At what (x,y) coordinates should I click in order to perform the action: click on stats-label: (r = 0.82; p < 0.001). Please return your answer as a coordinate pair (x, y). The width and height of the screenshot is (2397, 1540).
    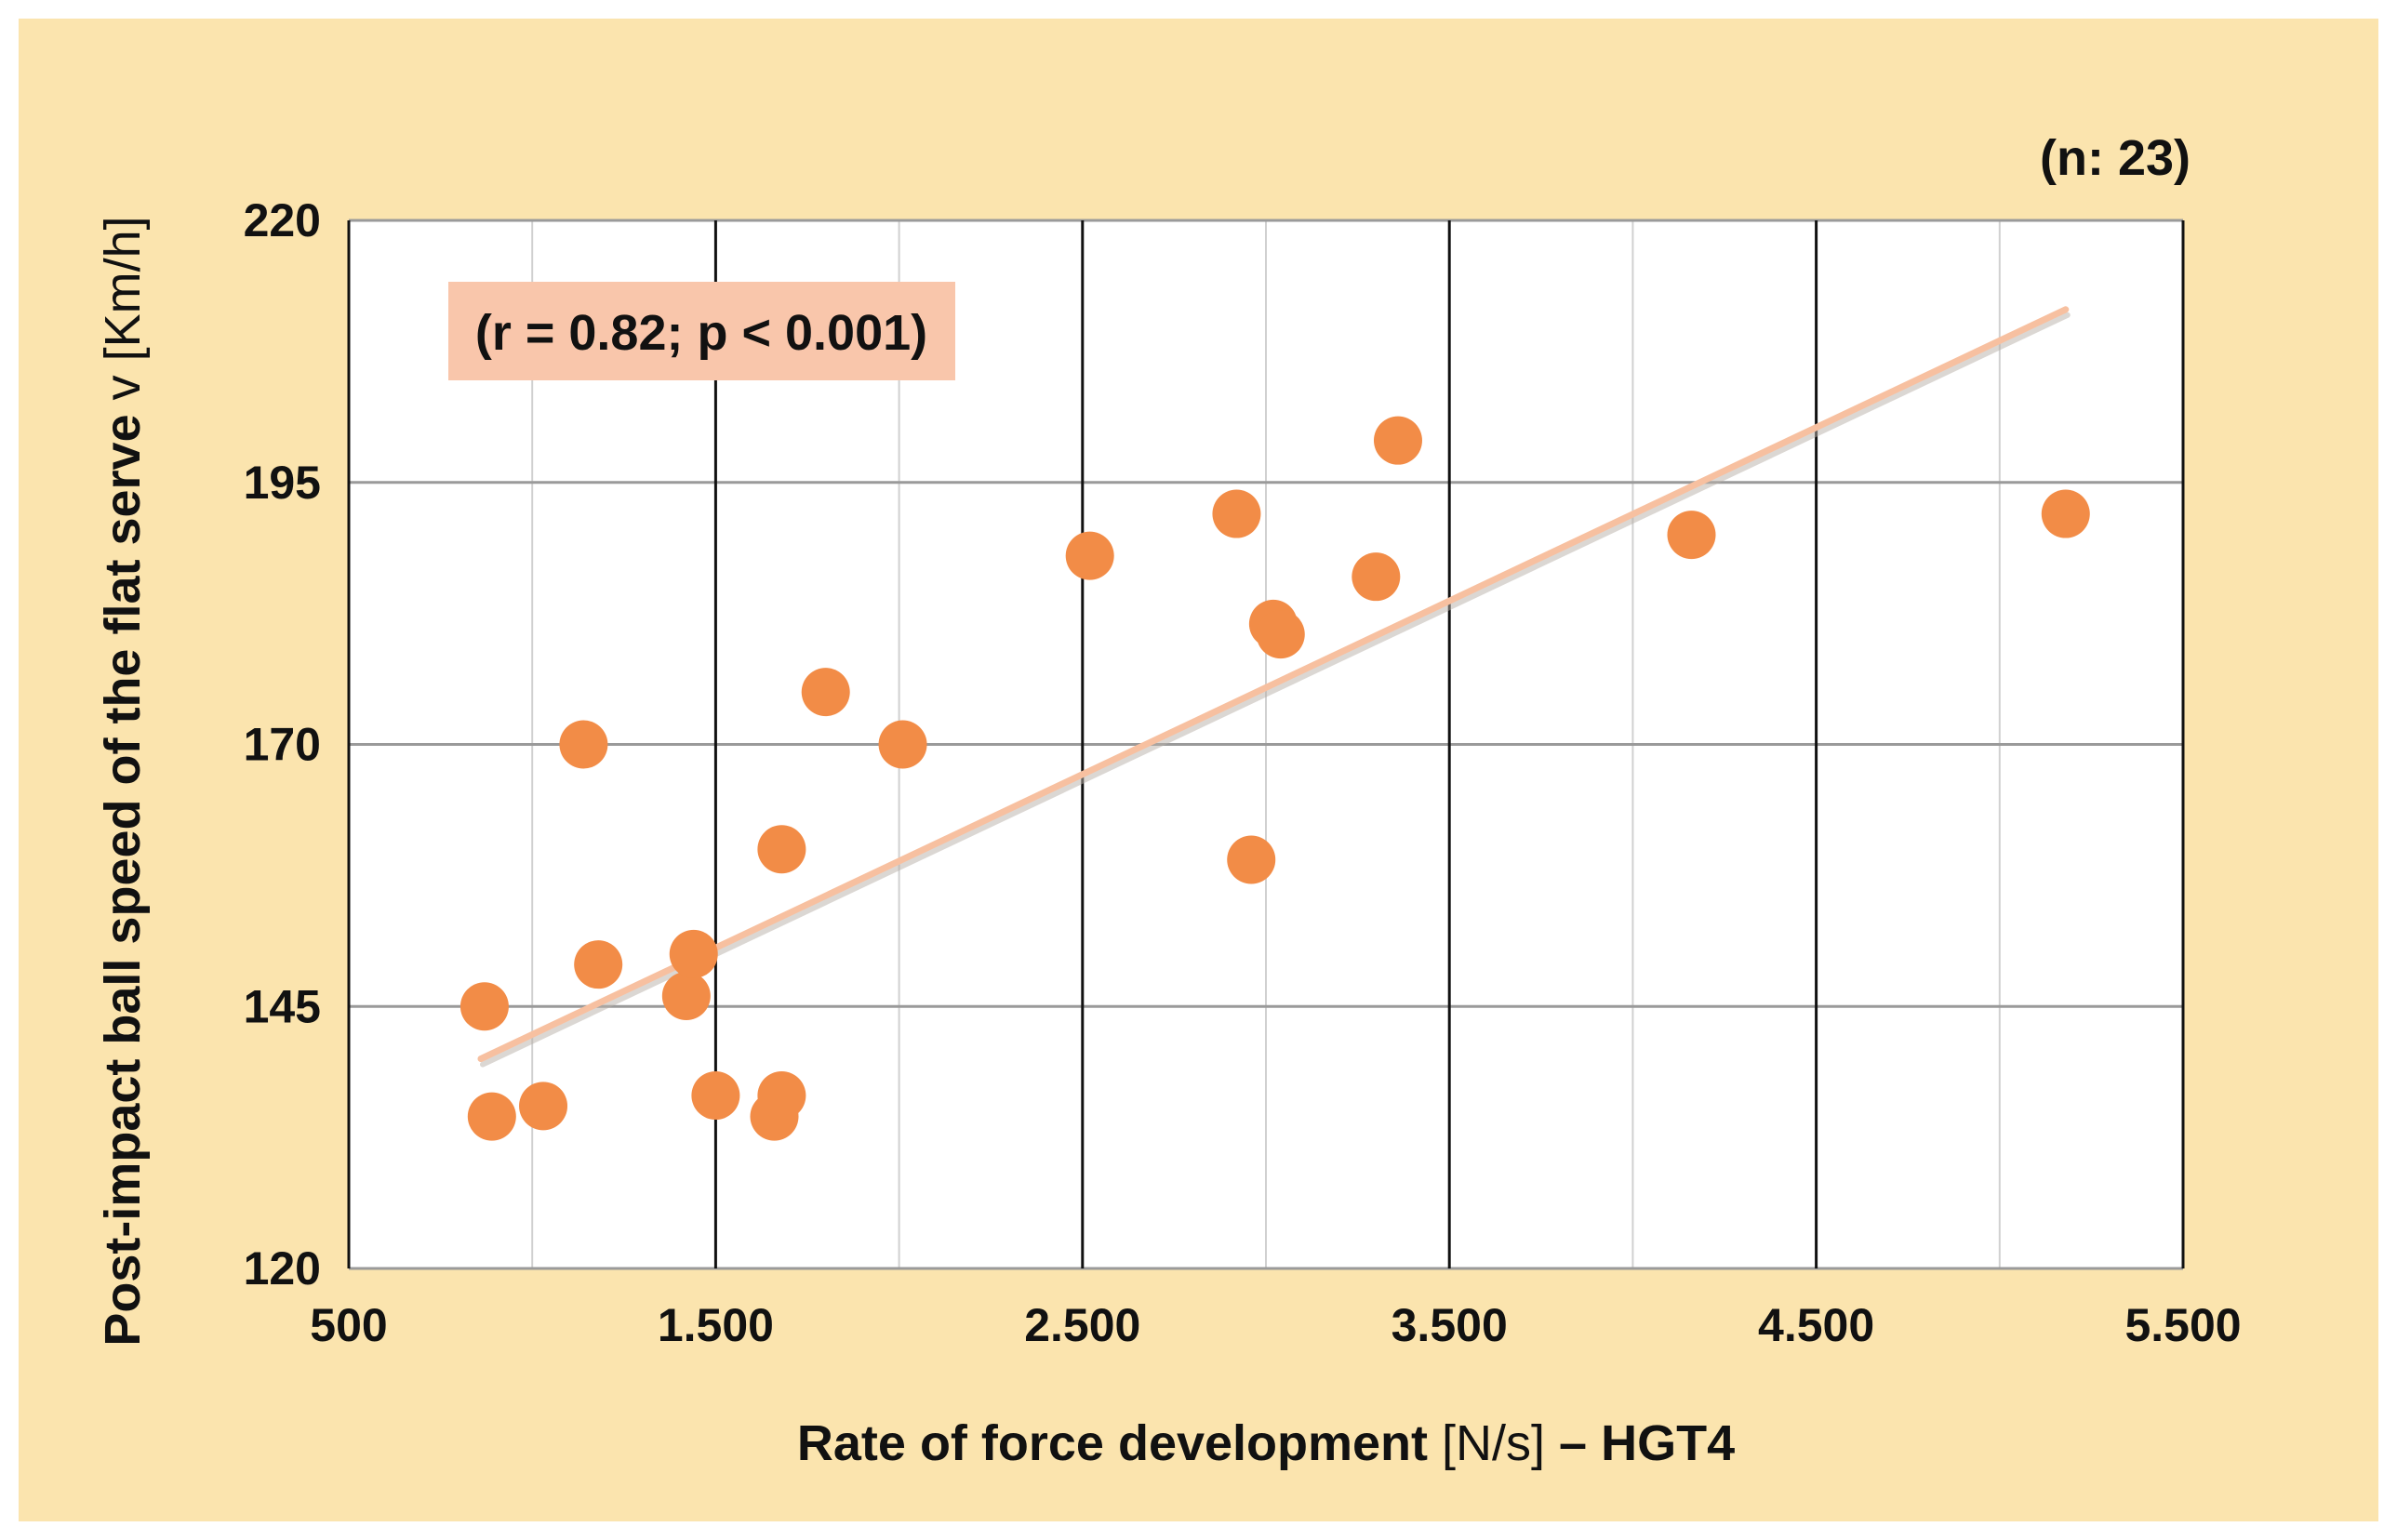
    Looking at the image, I should click on (701, 333).